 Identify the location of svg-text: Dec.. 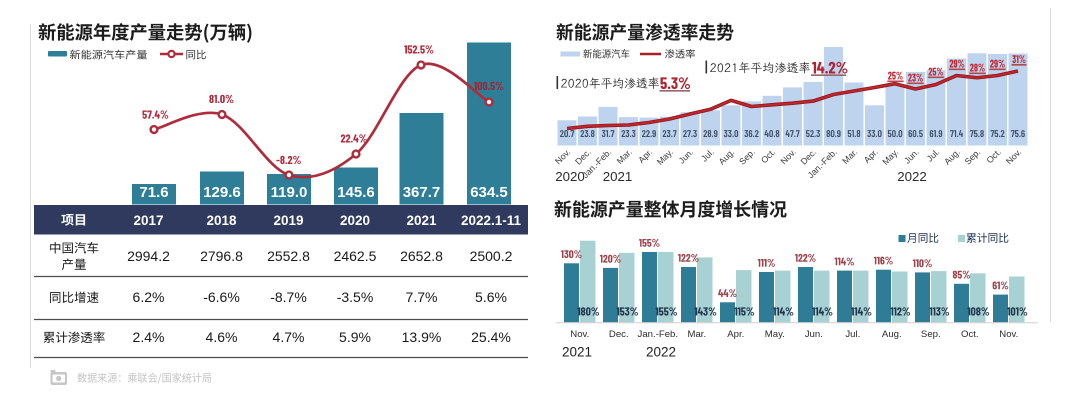
(619, 334).